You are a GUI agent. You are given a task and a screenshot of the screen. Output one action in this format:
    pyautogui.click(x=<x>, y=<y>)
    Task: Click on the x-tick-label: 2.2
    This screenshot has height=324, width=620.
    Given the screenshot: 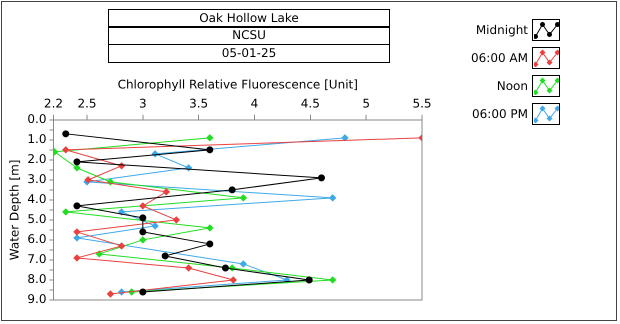 What is the action you would take?
    pyautogui.click(x=54, y=103)
    